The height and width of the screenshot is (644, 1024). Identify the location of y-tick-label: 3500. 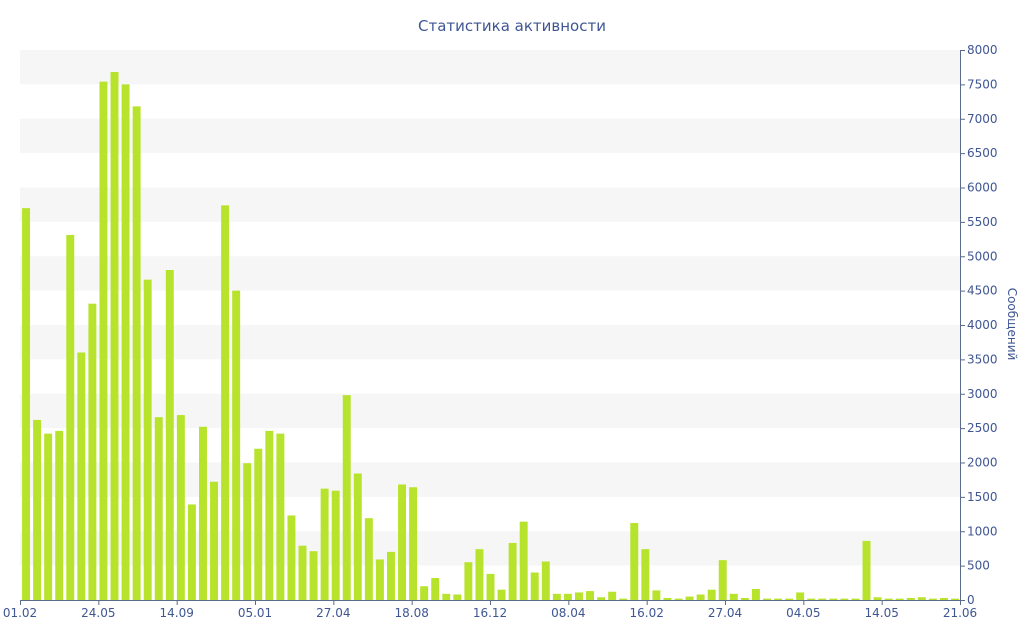
(982, 359).